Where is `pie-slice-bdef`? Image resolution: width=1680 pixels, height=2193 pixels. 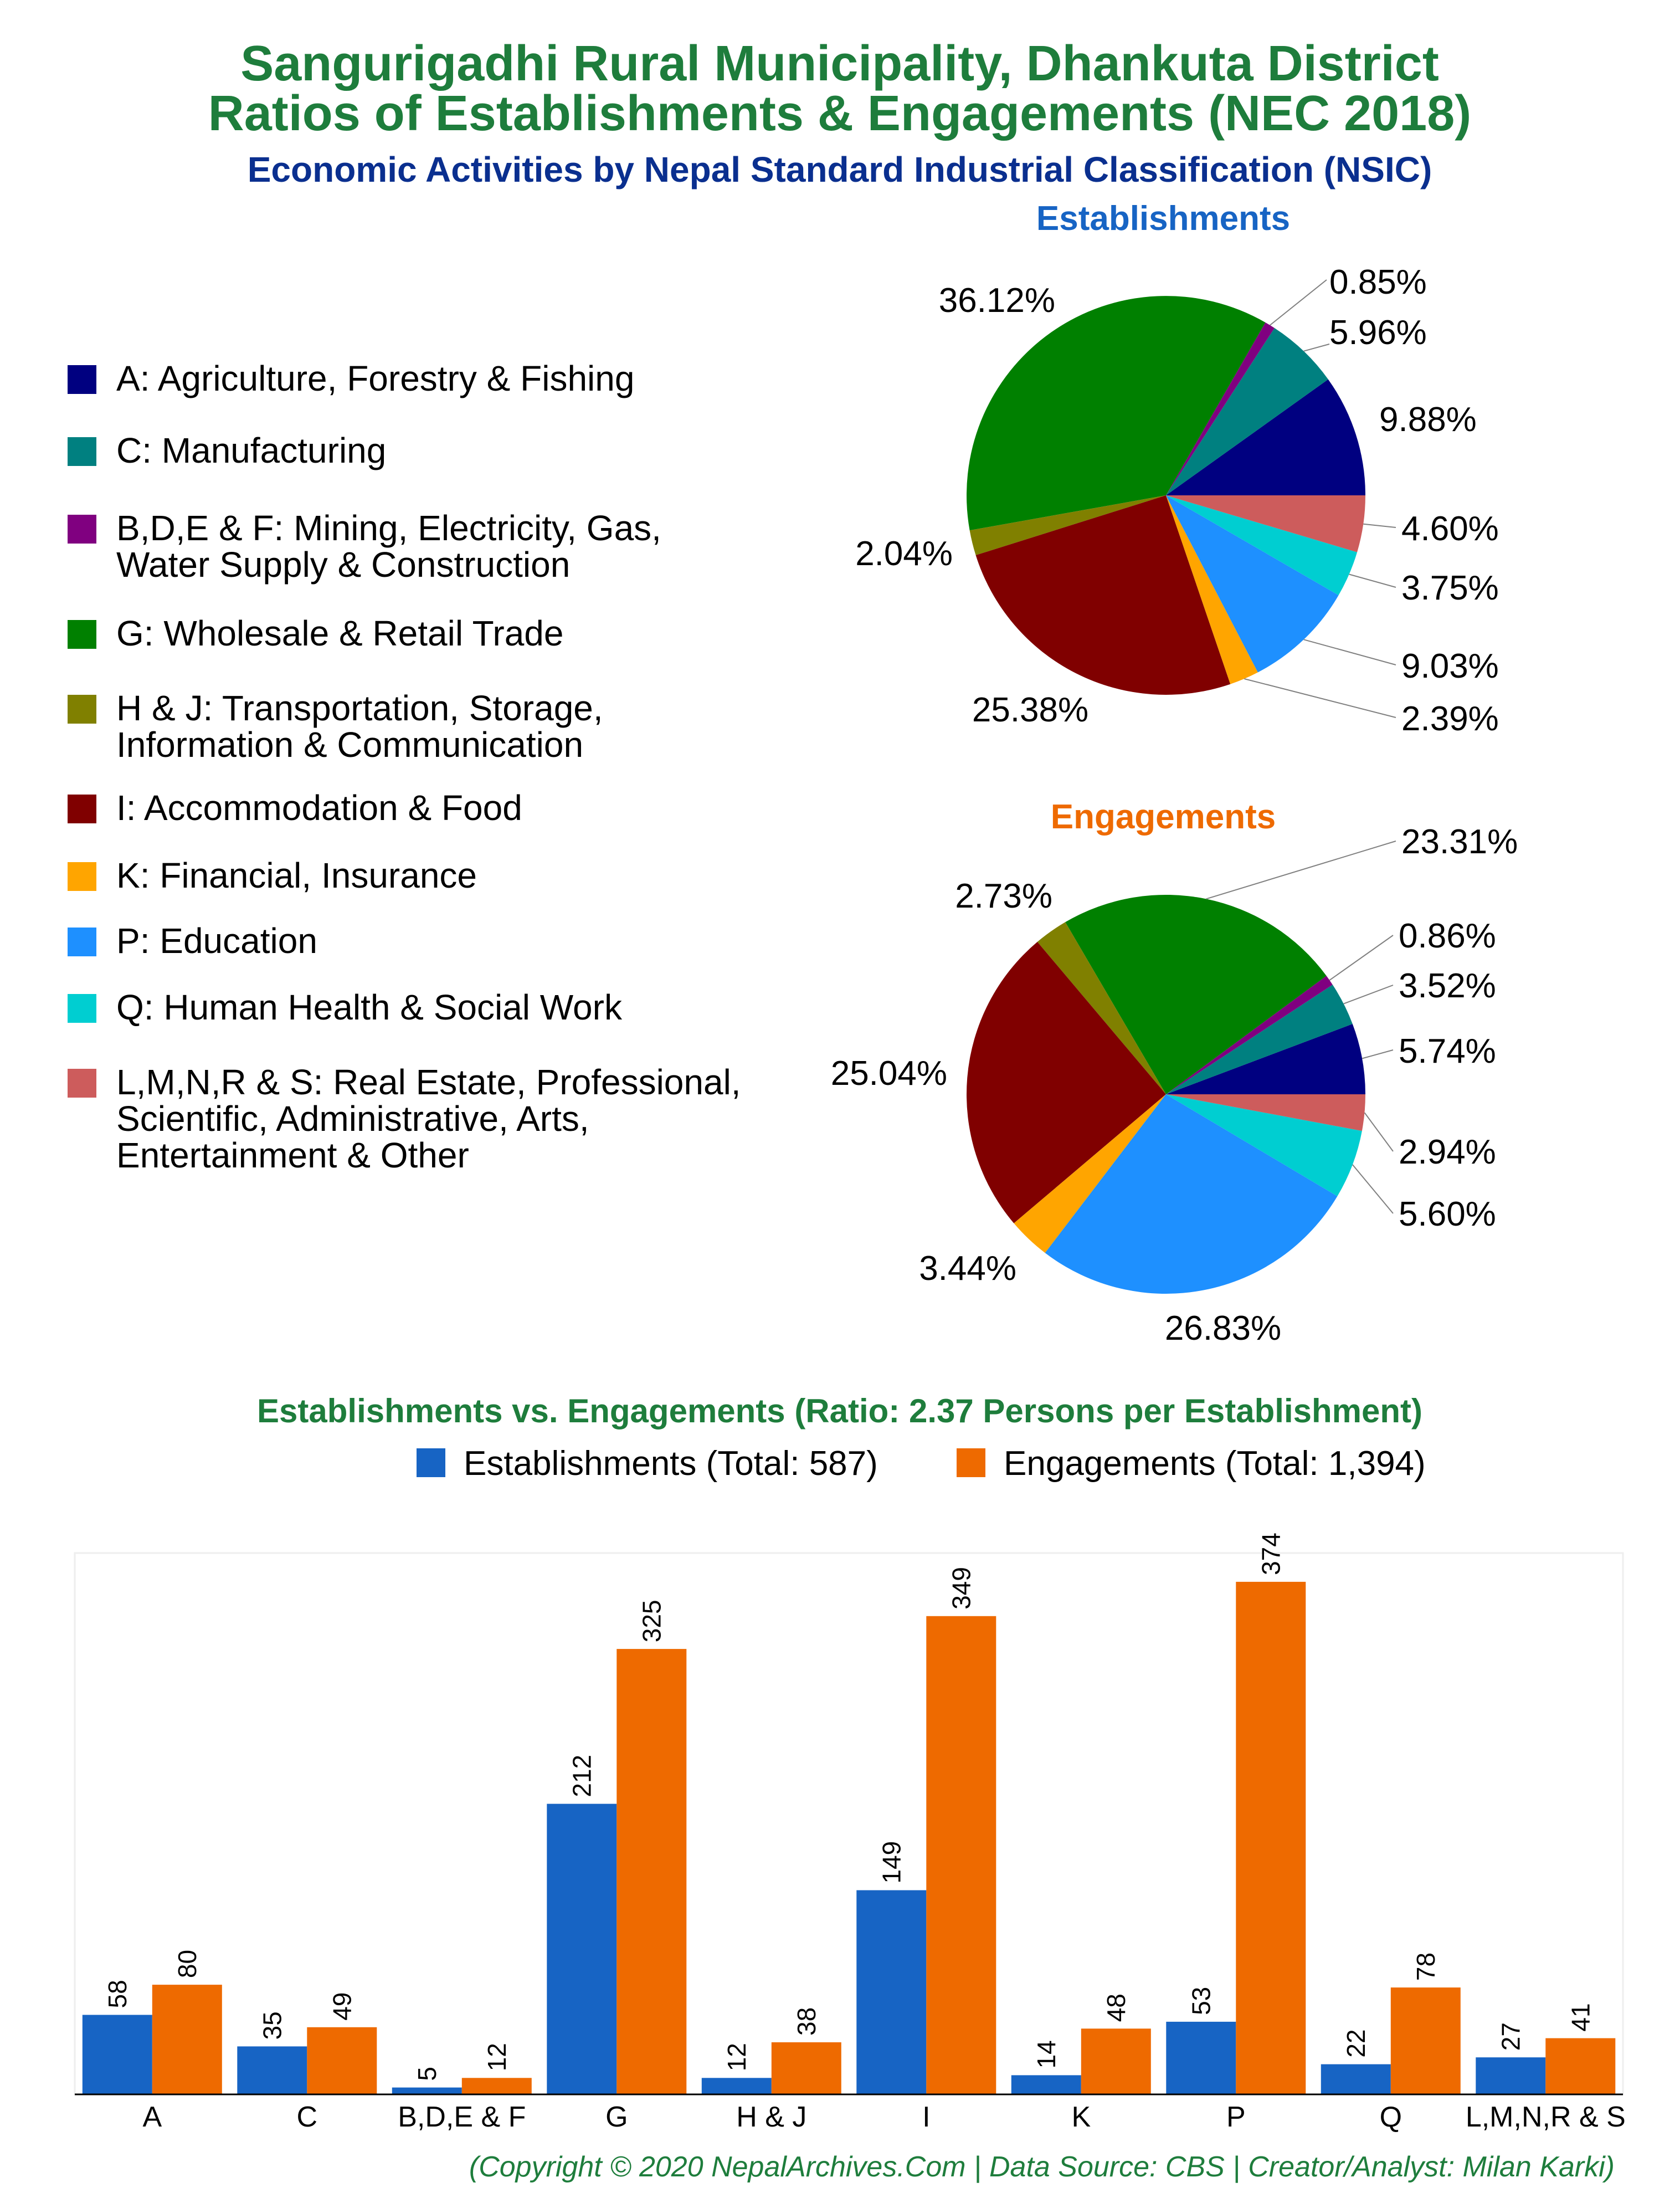
pie-slice-bdef is located at coordinates (1220, 408).